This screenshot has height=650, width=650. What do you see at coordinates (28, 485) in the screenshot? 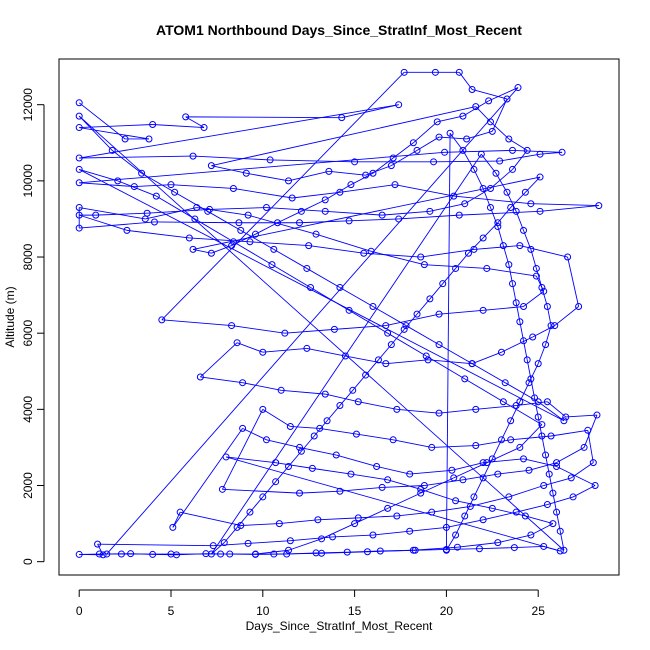
I see `y-tick-label: 2000` at bounding box center [28, 485].